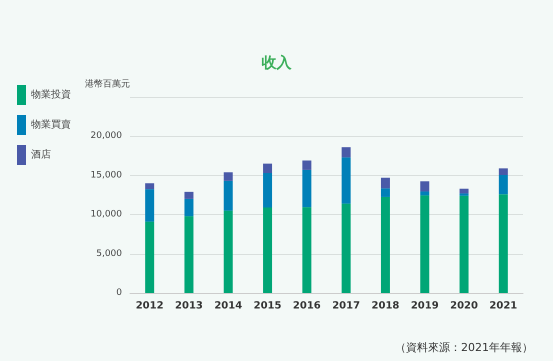 The width and height of the screenshot is (553, 361). Describe the element at coordinates (150, 306) in the screenshot. I see `x-tick-label: 2012` at that location.